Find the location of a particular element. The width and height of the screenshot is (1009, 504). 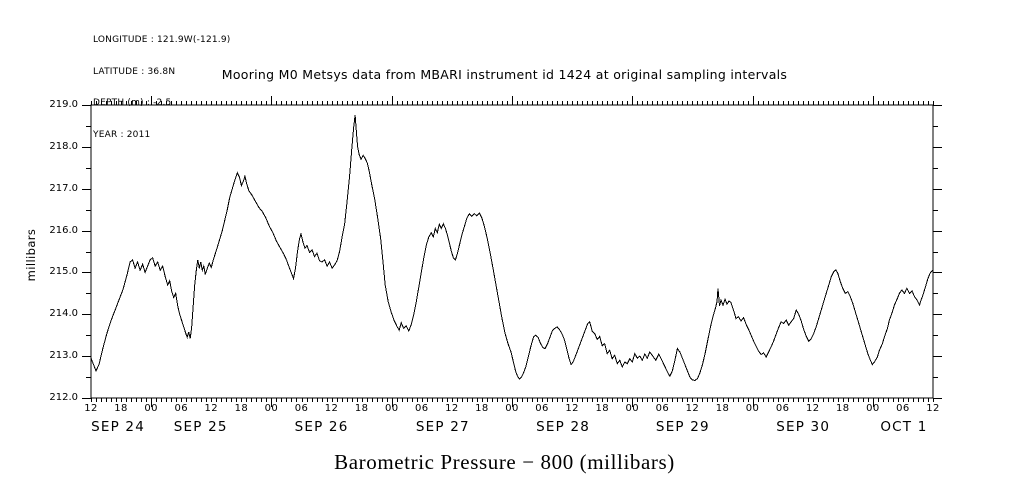

x-date-label: SEP 24 is located at coordinates (118, 427).